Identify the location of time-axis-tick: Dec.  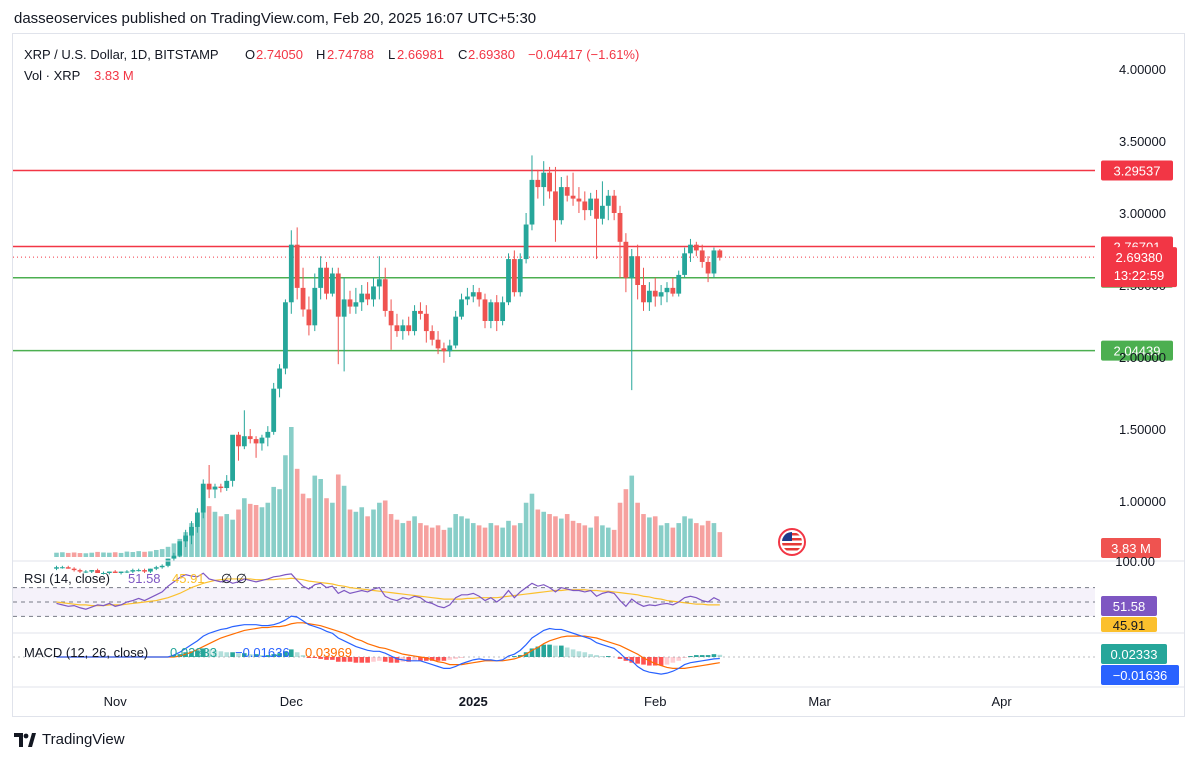
(292, 701).